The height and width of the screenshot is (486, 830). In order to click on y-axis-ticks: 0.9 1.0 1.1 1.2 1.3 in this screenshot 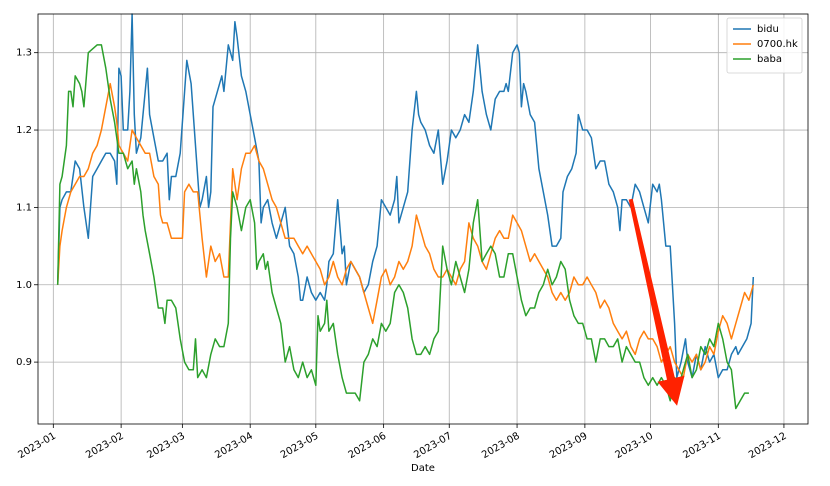, I will do `click(27, 208)`.